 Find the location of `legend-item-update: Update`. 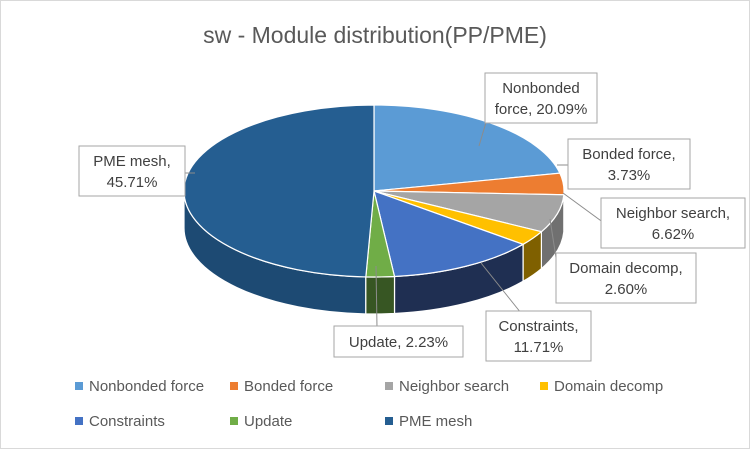

legend-item-update: Update is located at coordinates (261, 421).